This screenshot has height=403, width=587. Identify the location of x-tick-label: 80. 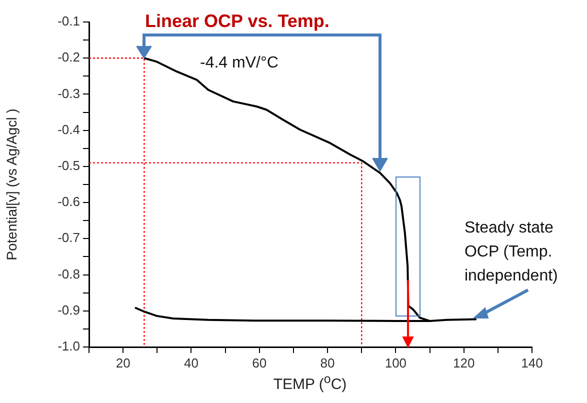
(327, 362).